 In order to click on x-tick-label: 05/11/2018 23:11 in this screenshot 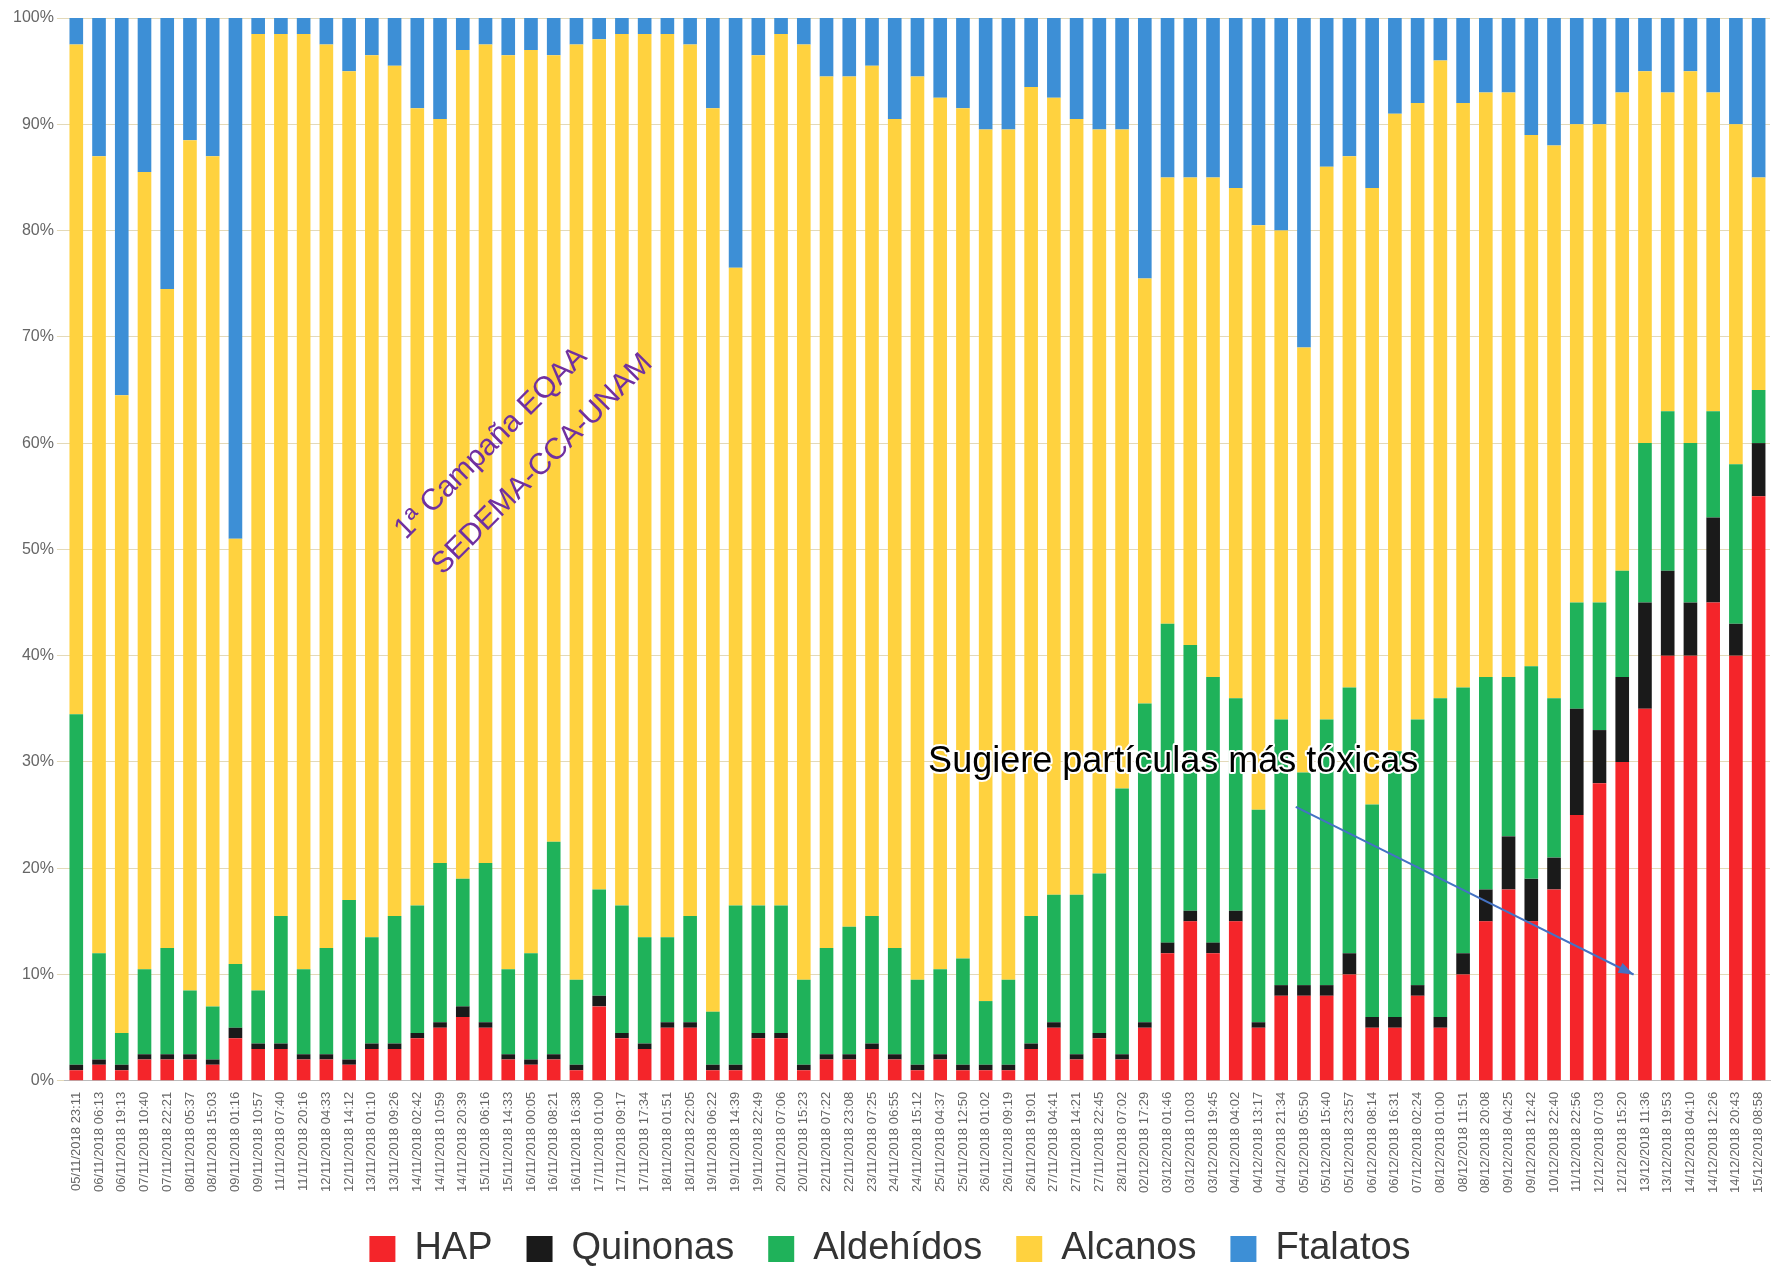, I will do `click(75, 1141)`.